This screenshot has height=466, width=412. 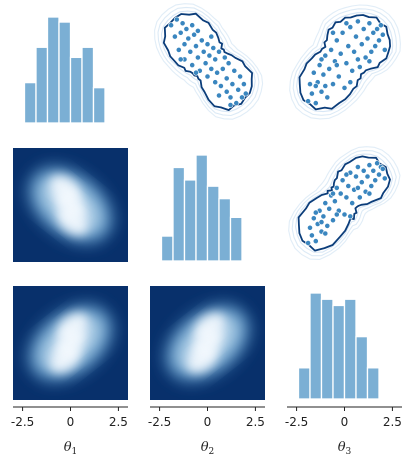 I want to click on x-axis-1: -2.5 0 2.5 θ1, so click(x=69, y=431).